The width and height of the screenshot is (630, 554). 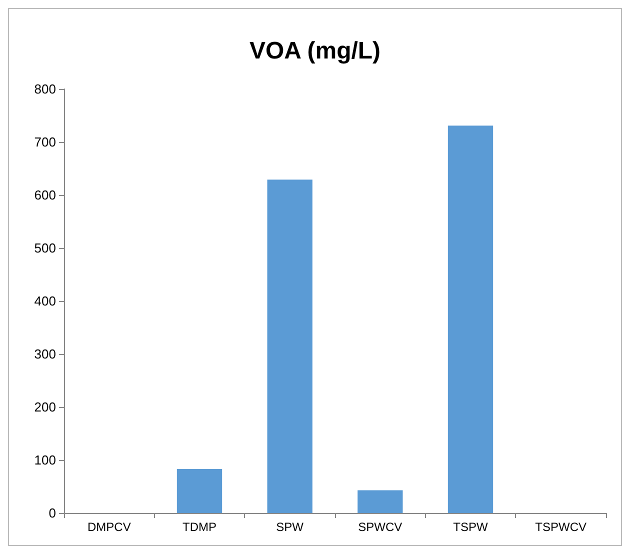 I want to click on y-tick-label: 800, so click(x=45, y=89).